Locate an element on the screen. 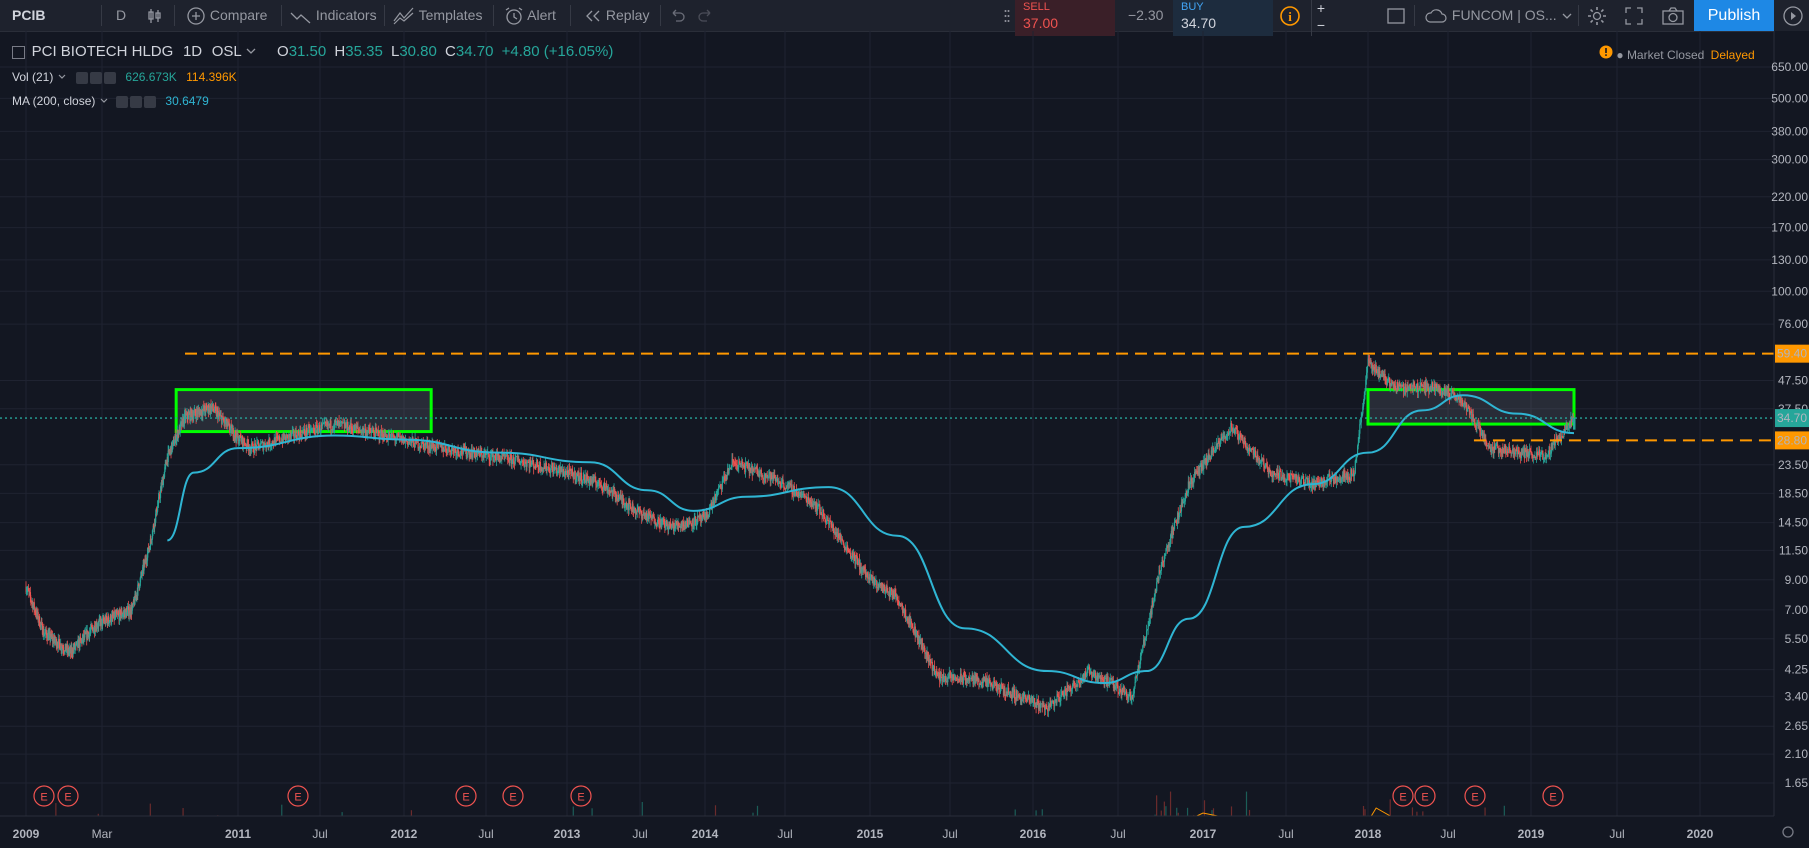  quantity-plus-button: + is located at coordinates (1321, 8).